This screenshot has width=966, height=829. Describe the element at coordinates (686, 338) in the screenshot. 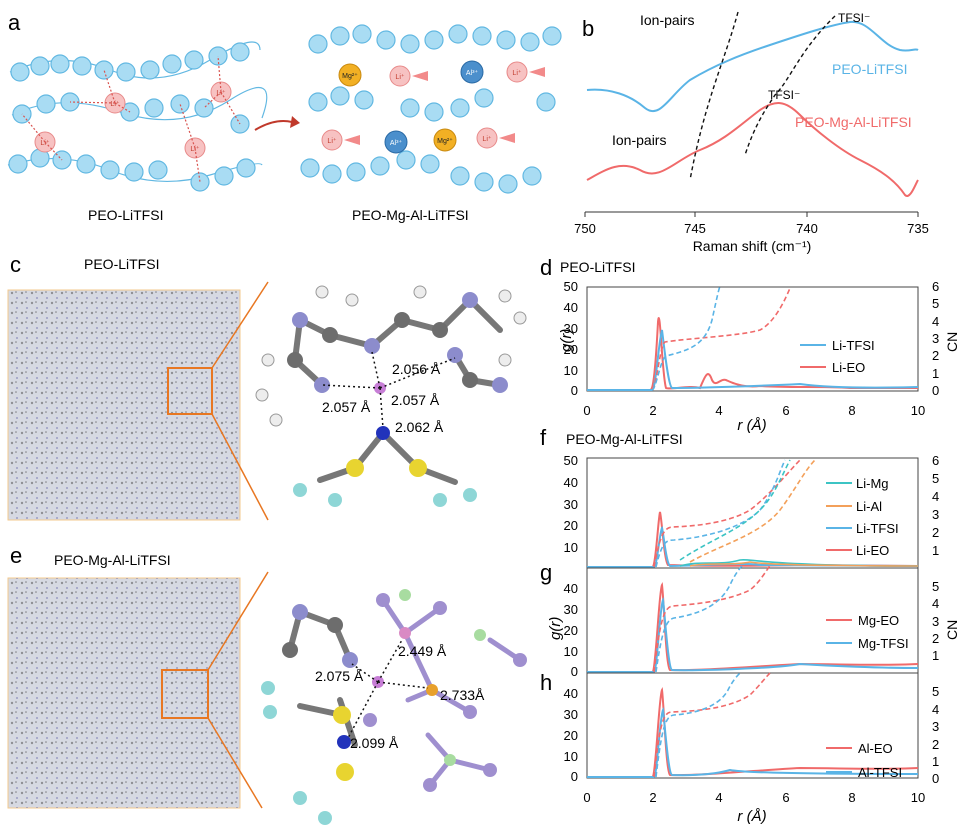

I see `d-li-tfsi-cn` at that location.